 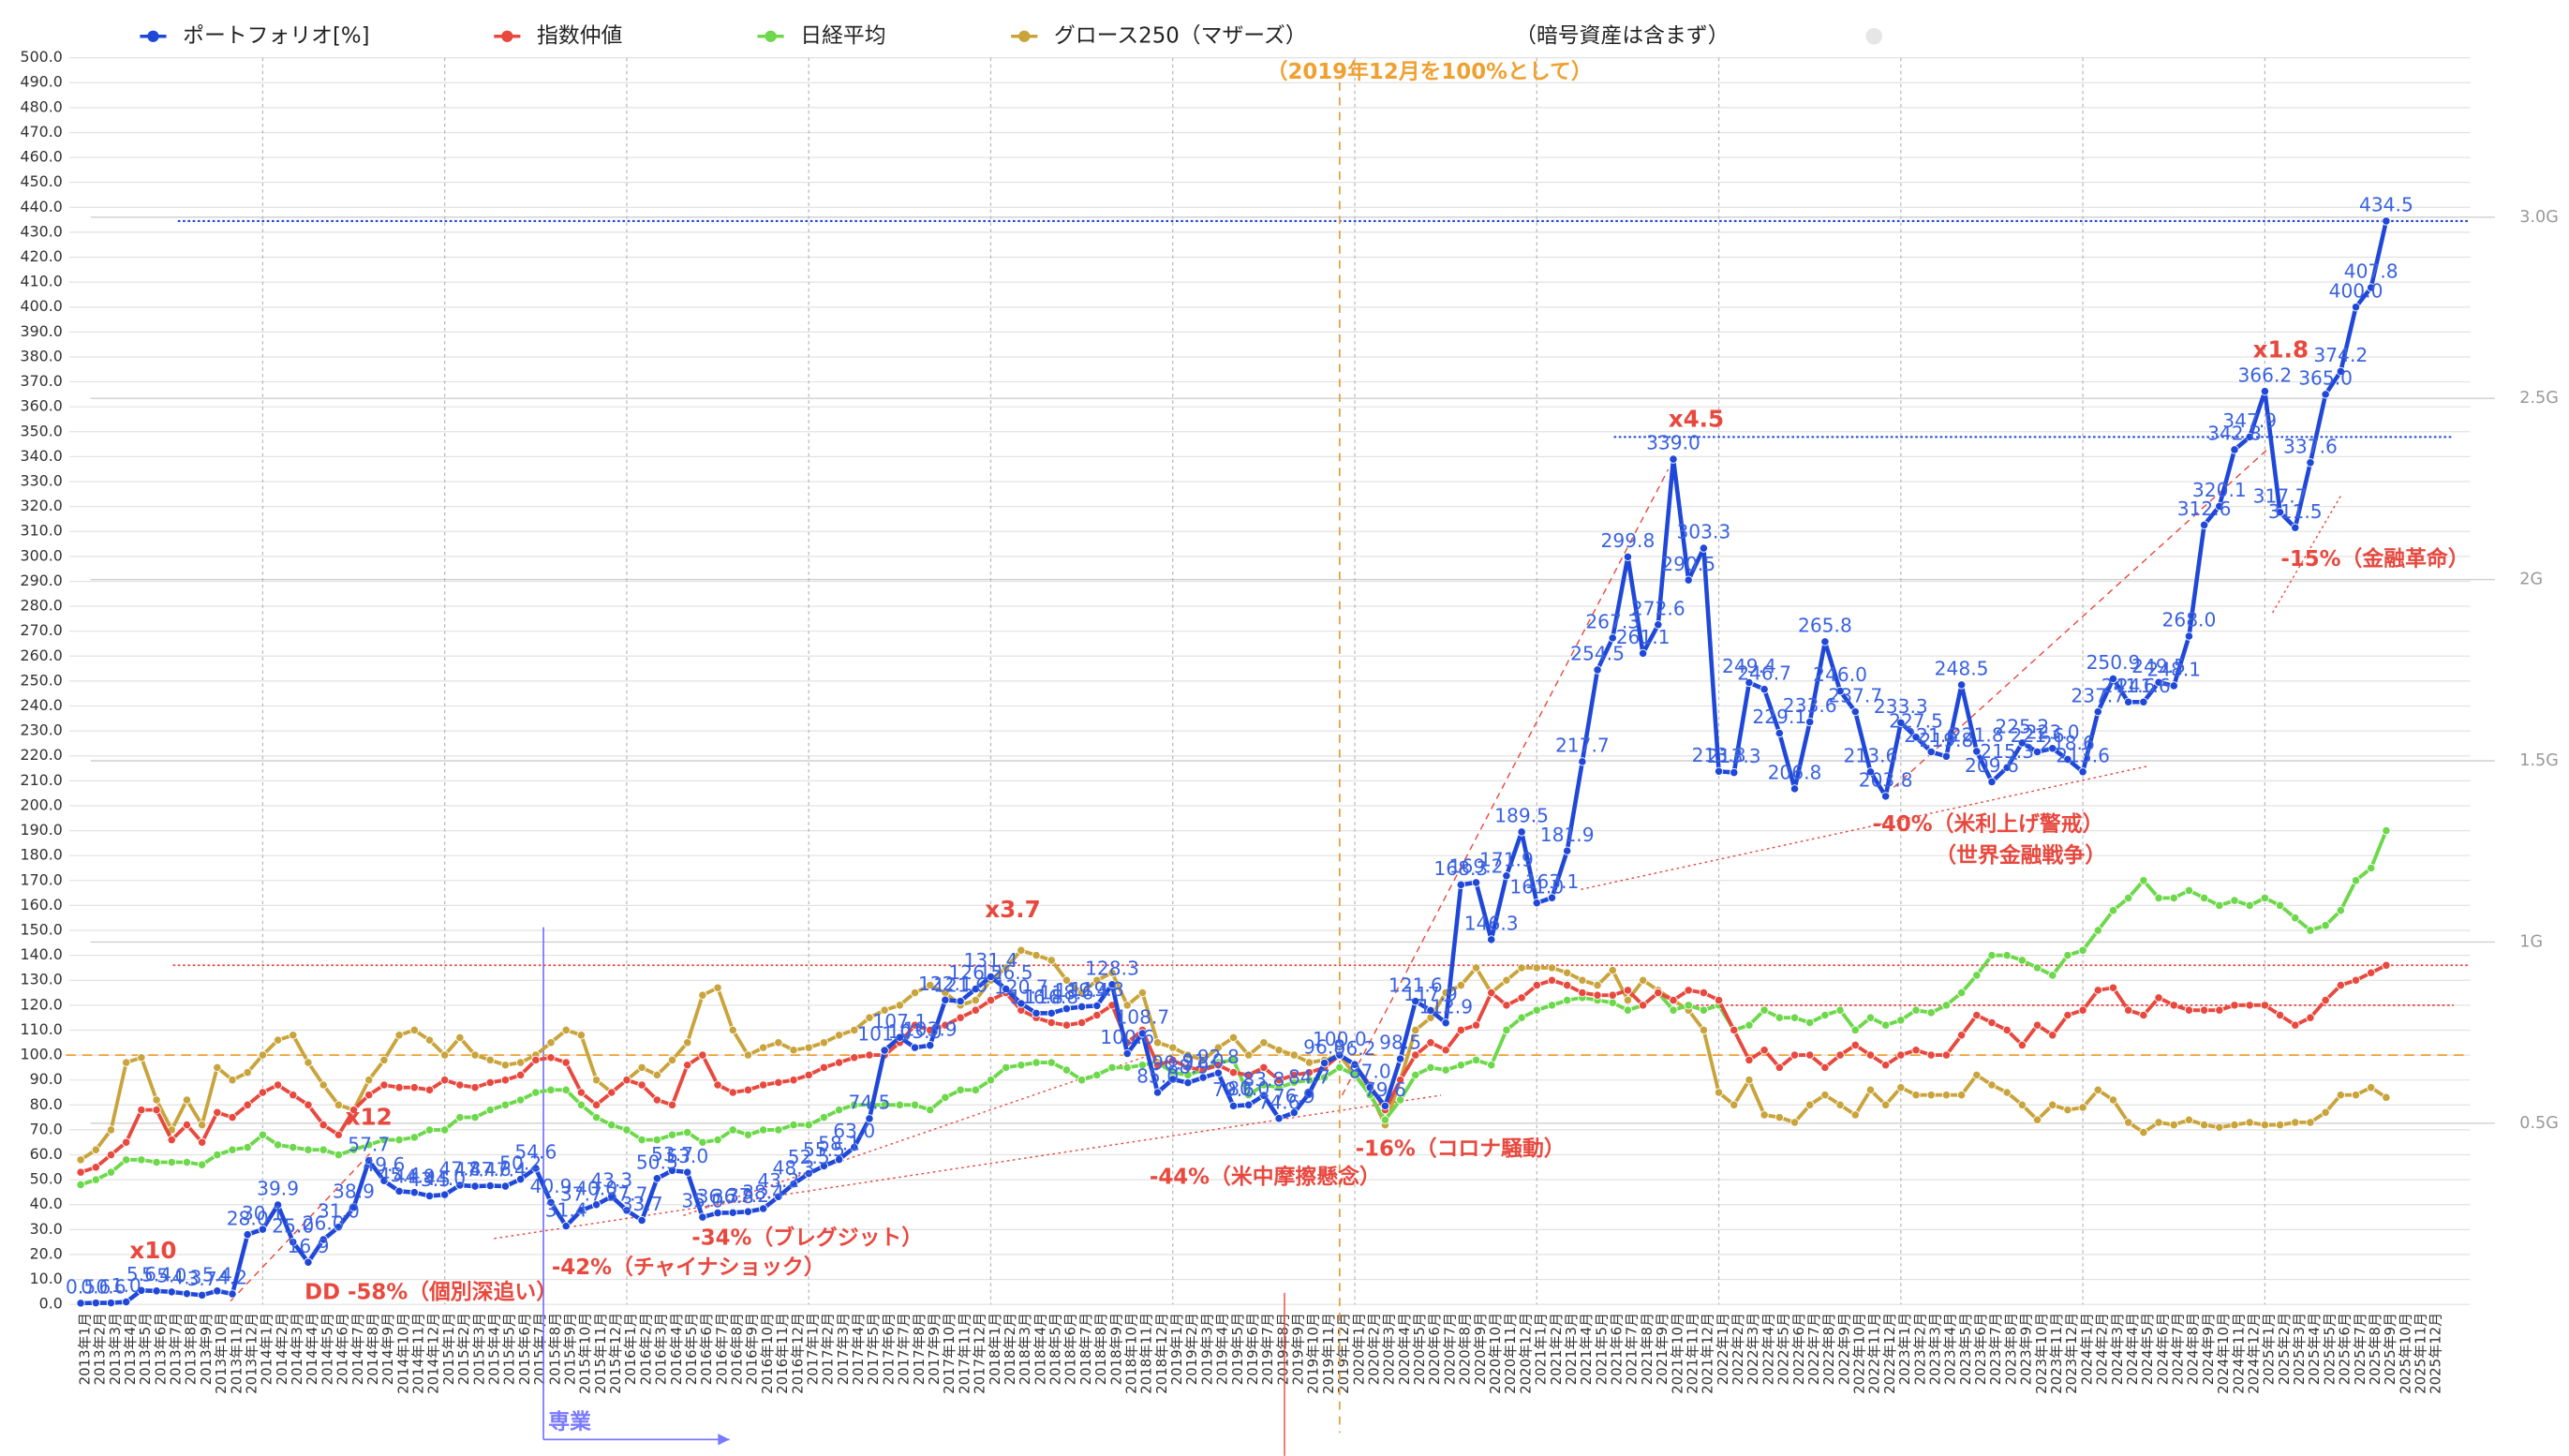 I want to click on x-tick-label: 2024年5月, so click(x=2147, y=1349).